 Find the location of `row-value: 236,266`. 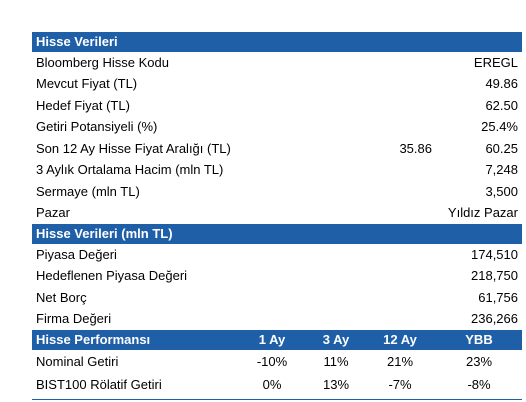

row-value: 236,266 is located at coordinates (494, 319).